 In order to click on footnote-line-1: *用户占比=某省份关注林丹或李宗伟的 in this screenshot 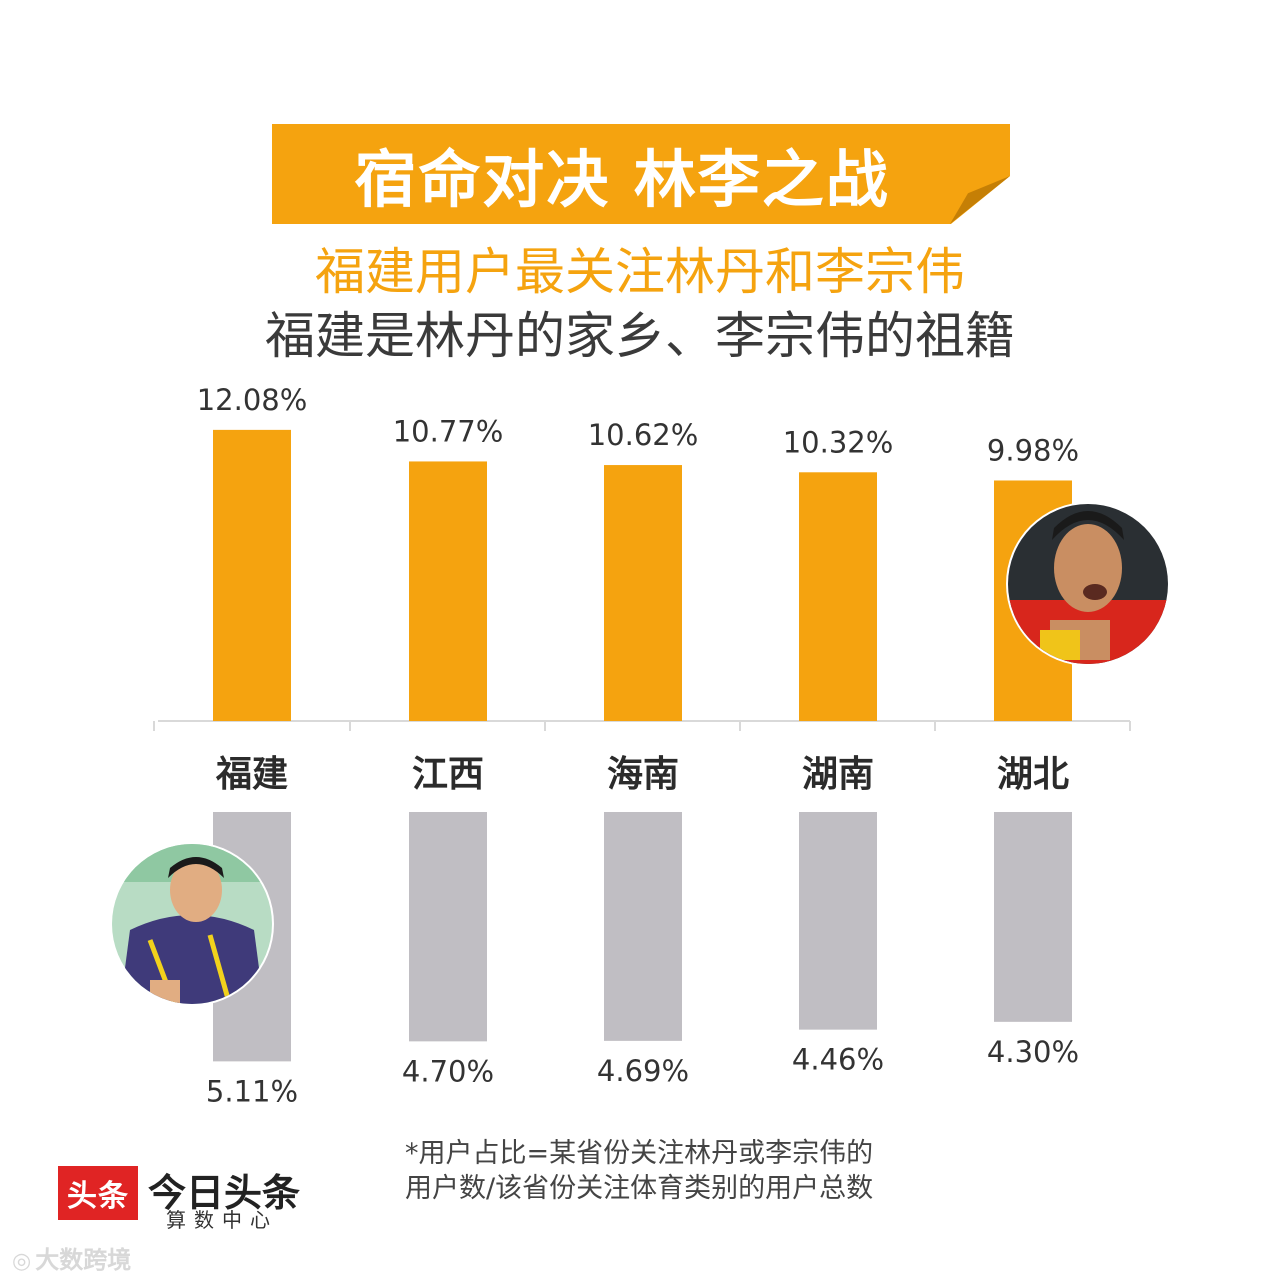, I will do `click(639, 1153)`.